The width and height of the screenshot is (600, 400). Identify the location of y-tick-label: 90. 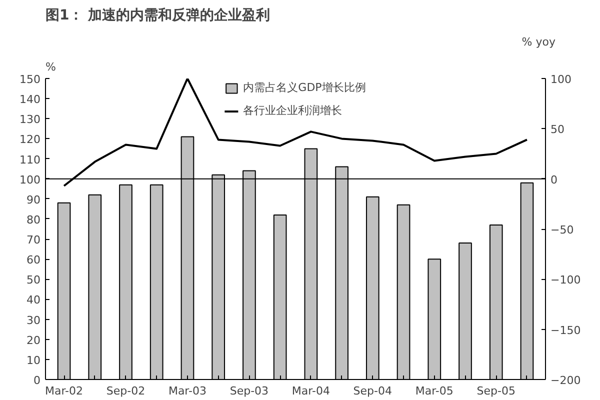
(33, 199).